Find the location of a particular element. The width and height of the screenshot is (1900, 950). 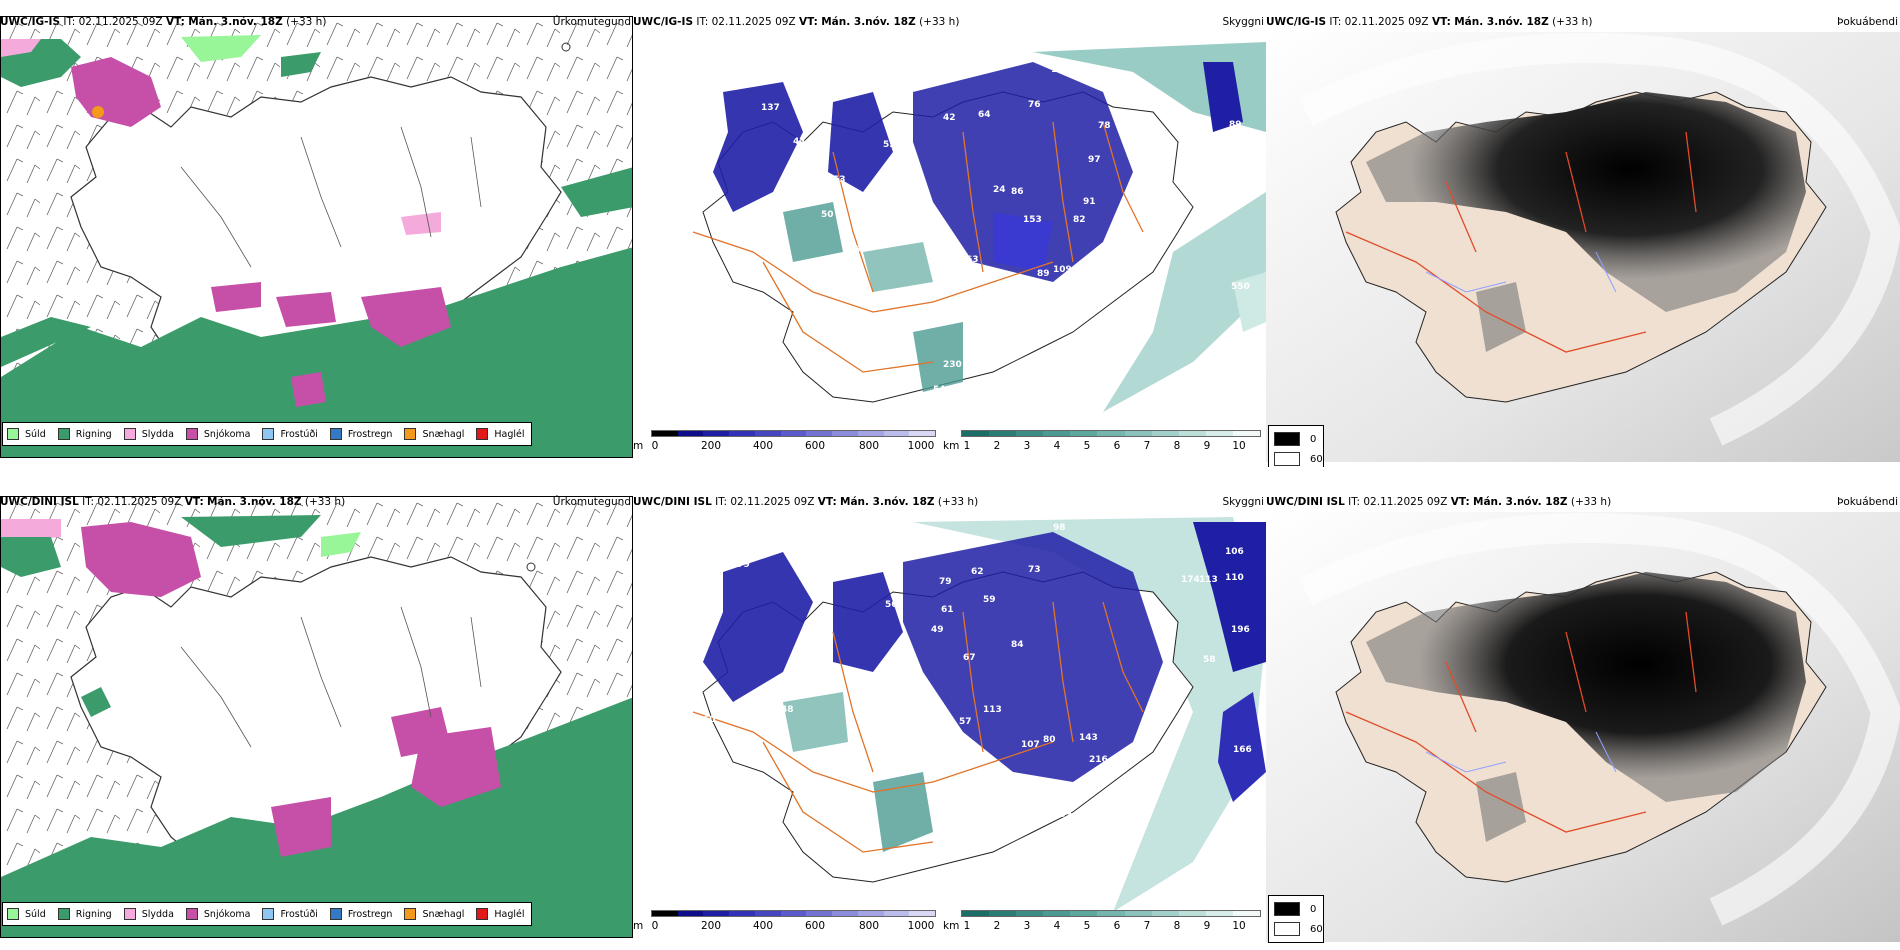

svg-text: 110 is located at coordinates (1234, 578).